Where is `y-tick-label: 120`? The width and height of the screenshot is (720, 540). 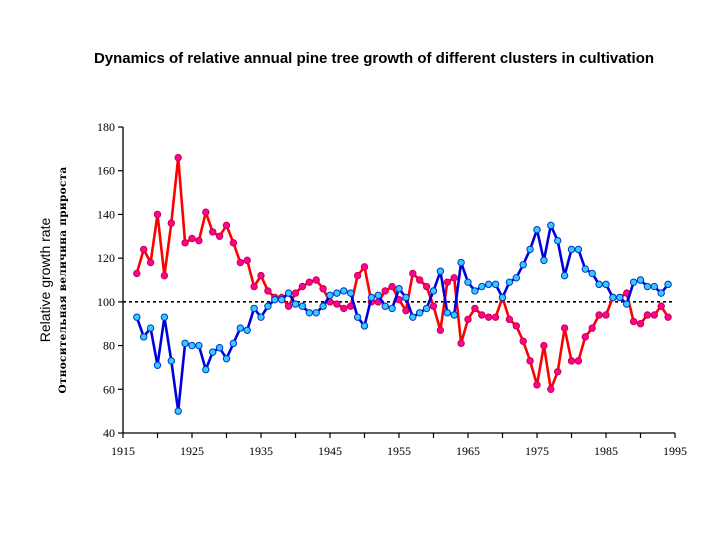 y-tick-label: 120 is located at coordinates (106, 258).